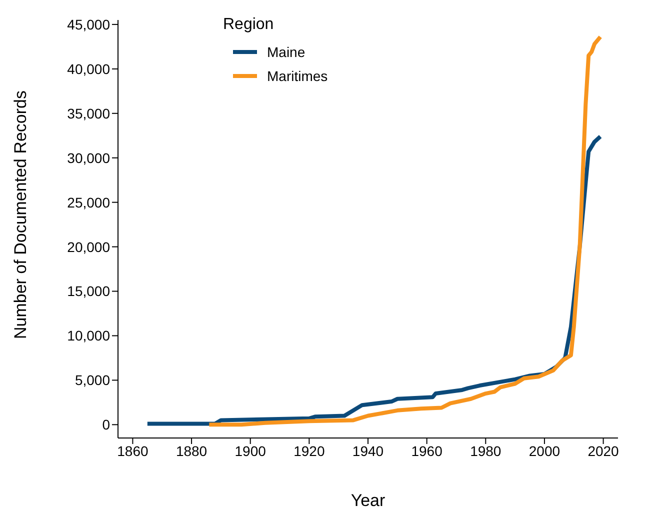 This screenshot has width=646, height=516. What do you see at coordinates (427, 450) in the screenshot?
I see `x-tick-label: 1960` at bounding box center [427, 450].